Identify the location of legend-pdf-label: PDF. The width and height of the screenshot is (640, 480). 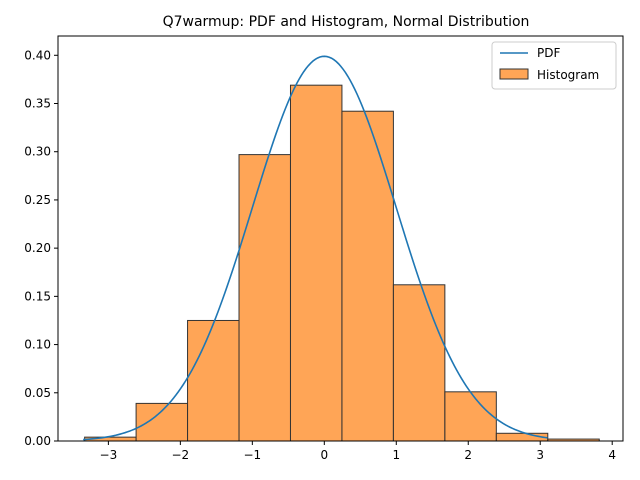
(548, 53).